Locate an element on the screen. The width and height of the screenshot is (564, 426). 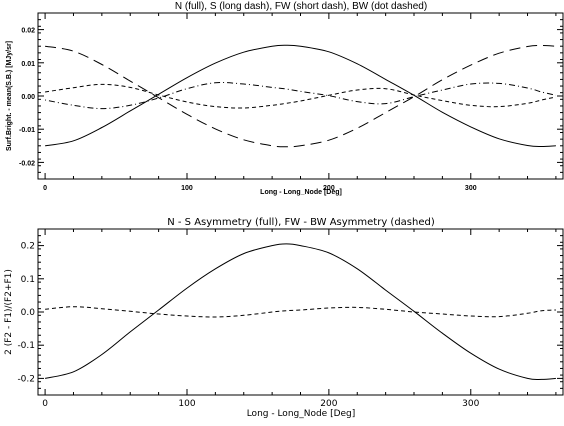
bottom-x-tick-label: 100 is located at coordinates (186, 404).